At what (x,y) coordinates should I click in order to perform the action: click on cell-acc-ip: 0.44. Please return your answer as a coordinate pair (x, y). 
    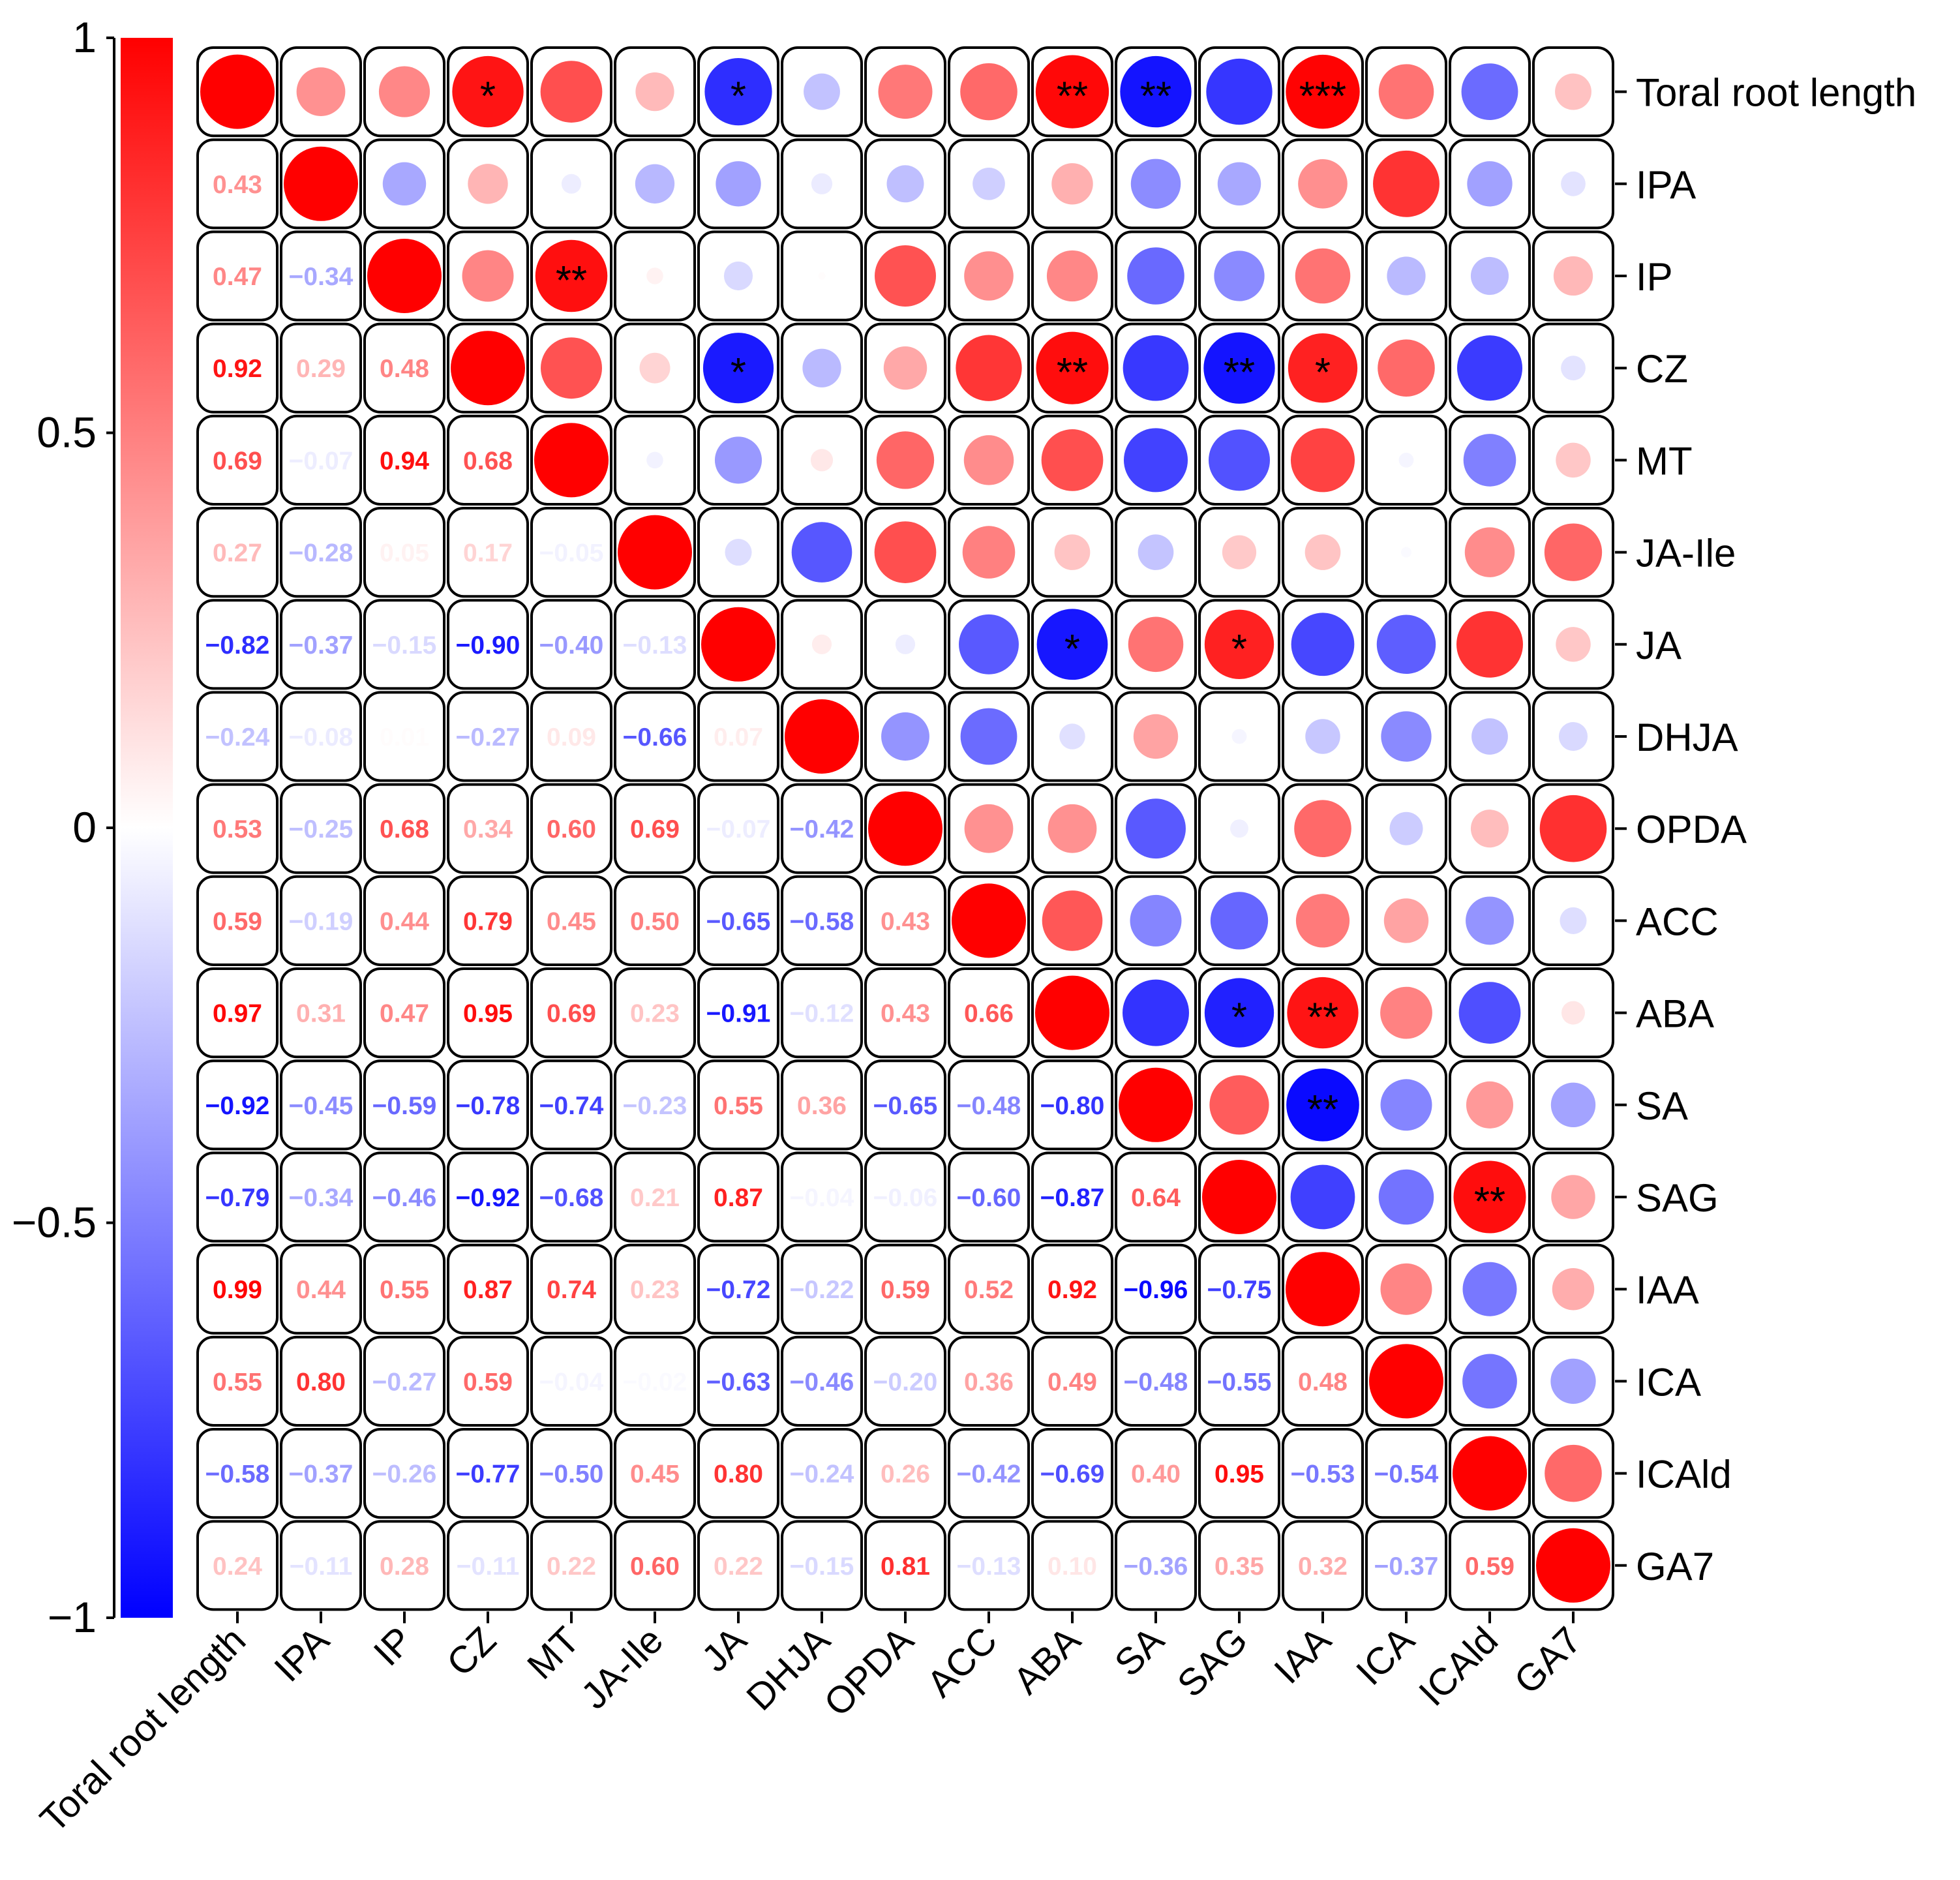
    Looking at the image, I should click on (404, 921).